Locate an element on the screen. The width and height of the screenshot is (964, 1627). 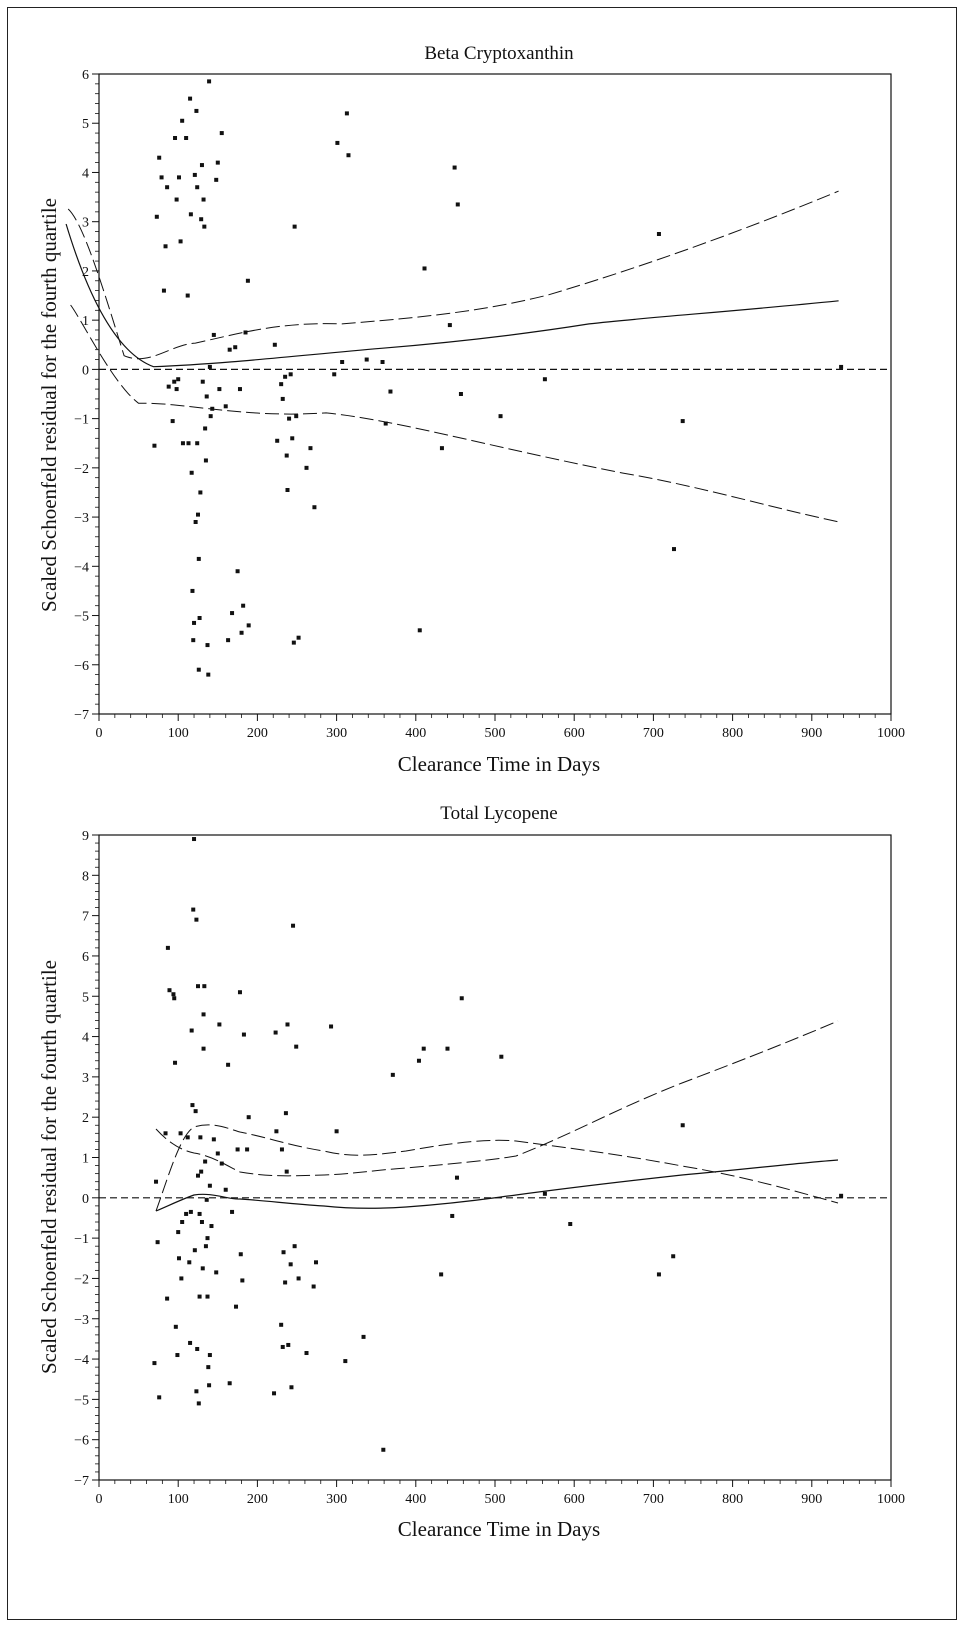
x-tick-label: 200 is located at coordinates (257, 733).